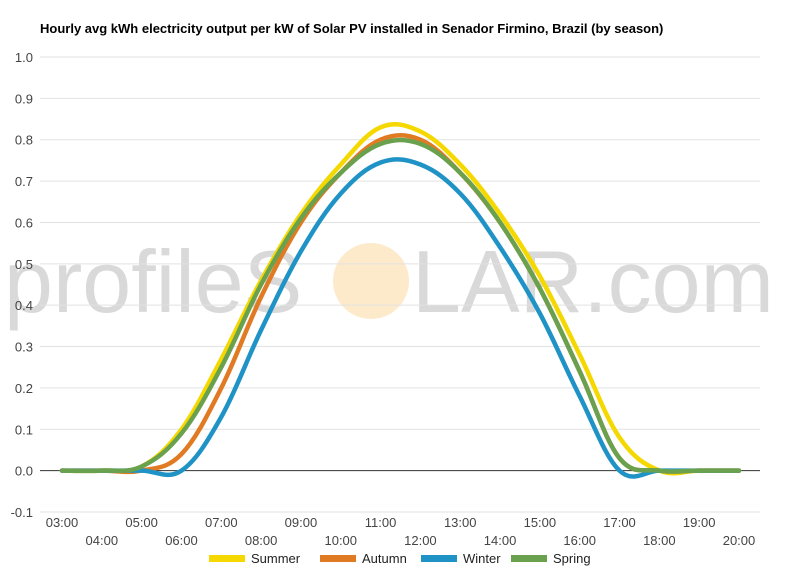 This screenshot has height=570, width=800. What do you see at coordinates (141, 522) in the screenshot?
I see `x-tick-label: 05:00` at bounding box center [141, 522].